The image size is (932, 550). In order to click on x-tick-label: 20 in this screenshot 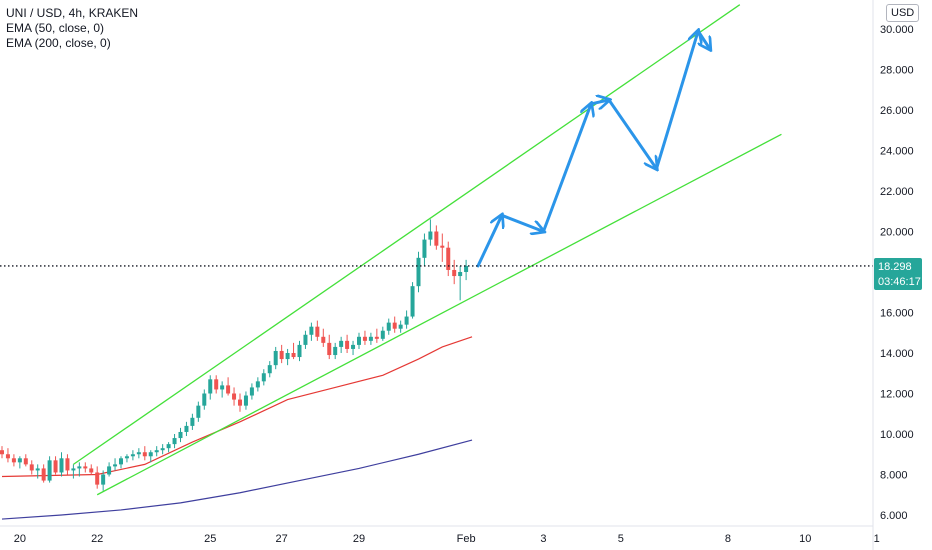, I will do `click(20, 539)`.